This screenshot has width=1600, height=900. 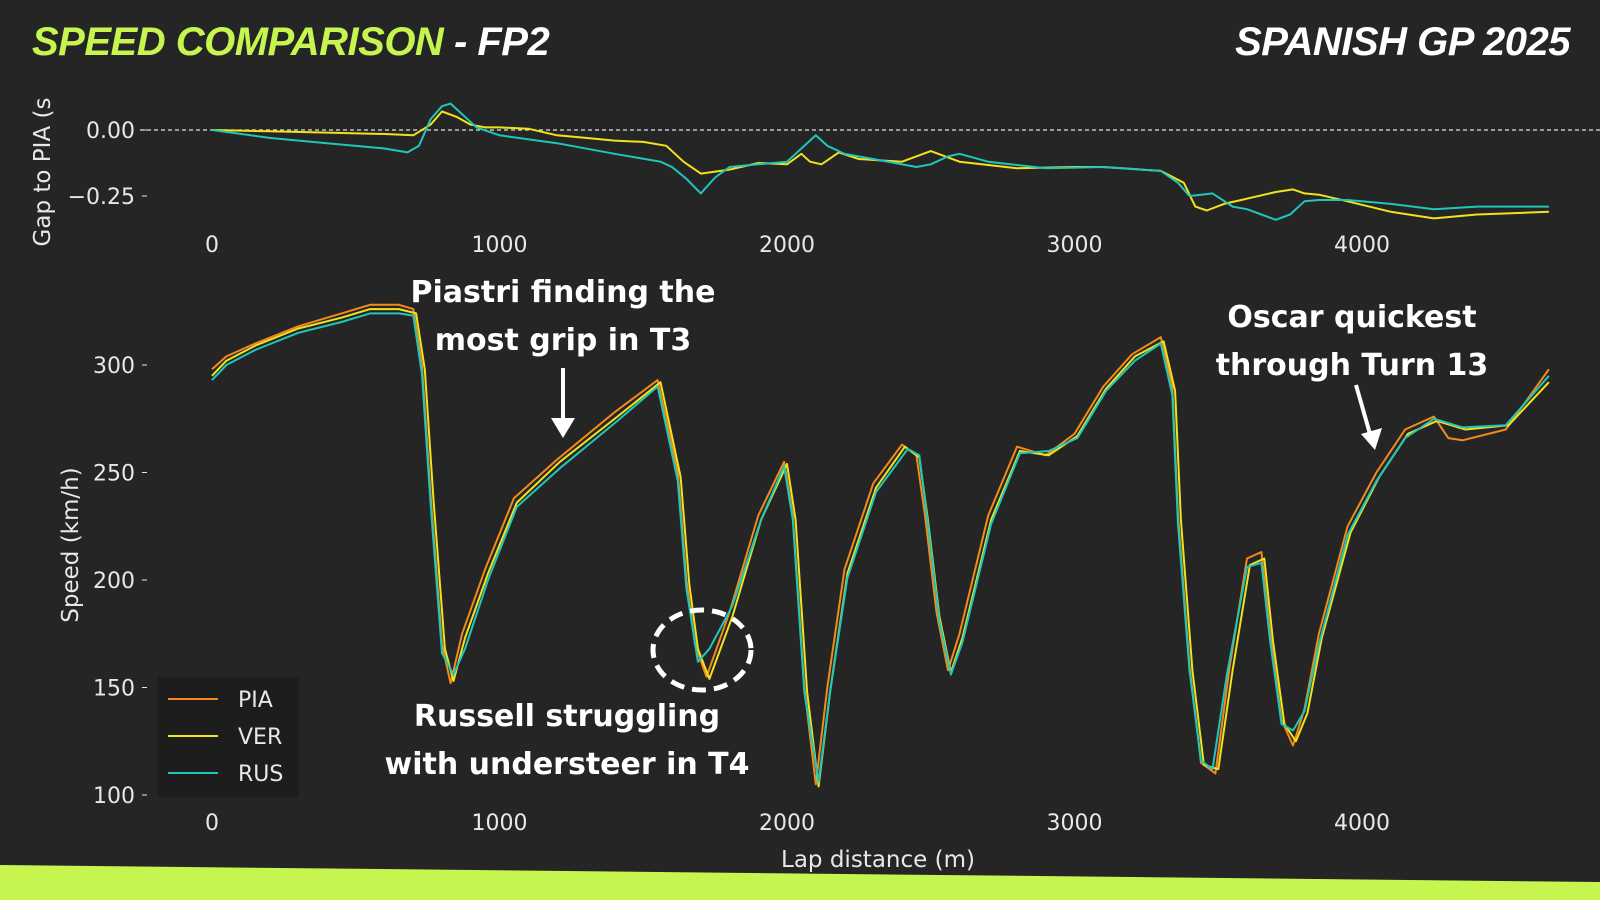 I want to click on gap-series-rus, so click(x=880, y=161).